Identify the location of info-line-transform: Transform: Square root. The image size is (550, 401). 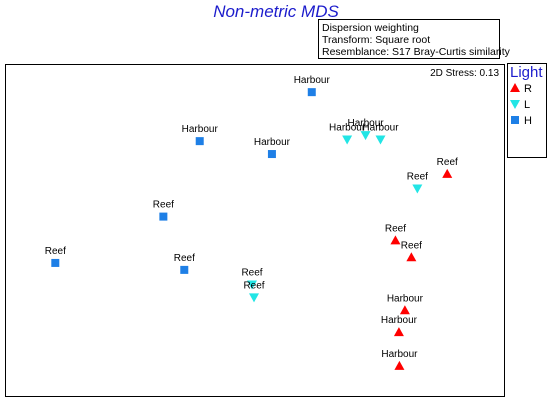
(376, 40).